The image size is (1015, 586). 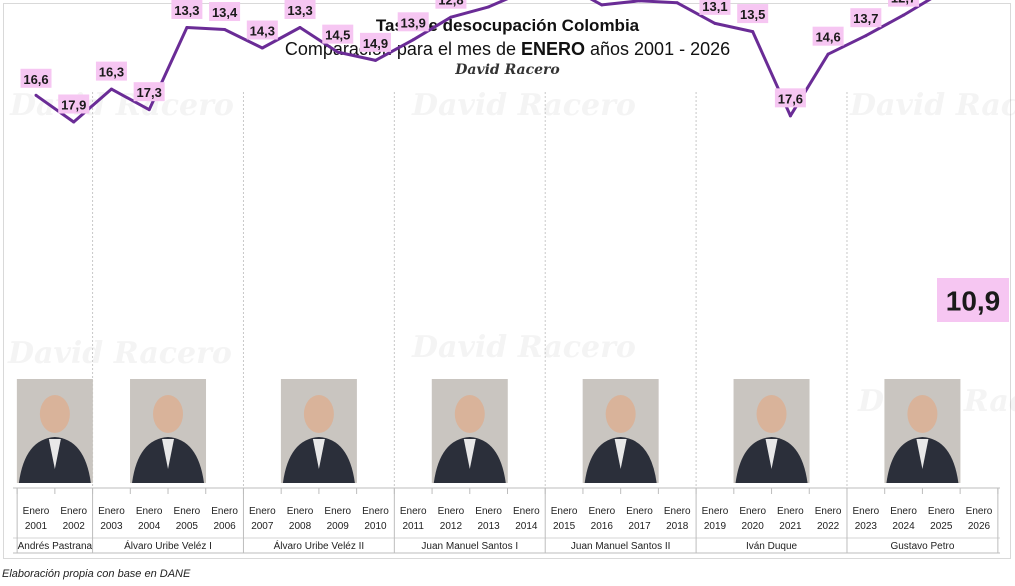 What do you see at coordinates (507, 25) in the screenshot?
I see `chart-title: Tasa de desocupación Colombia` at bounding box center [507, 25].